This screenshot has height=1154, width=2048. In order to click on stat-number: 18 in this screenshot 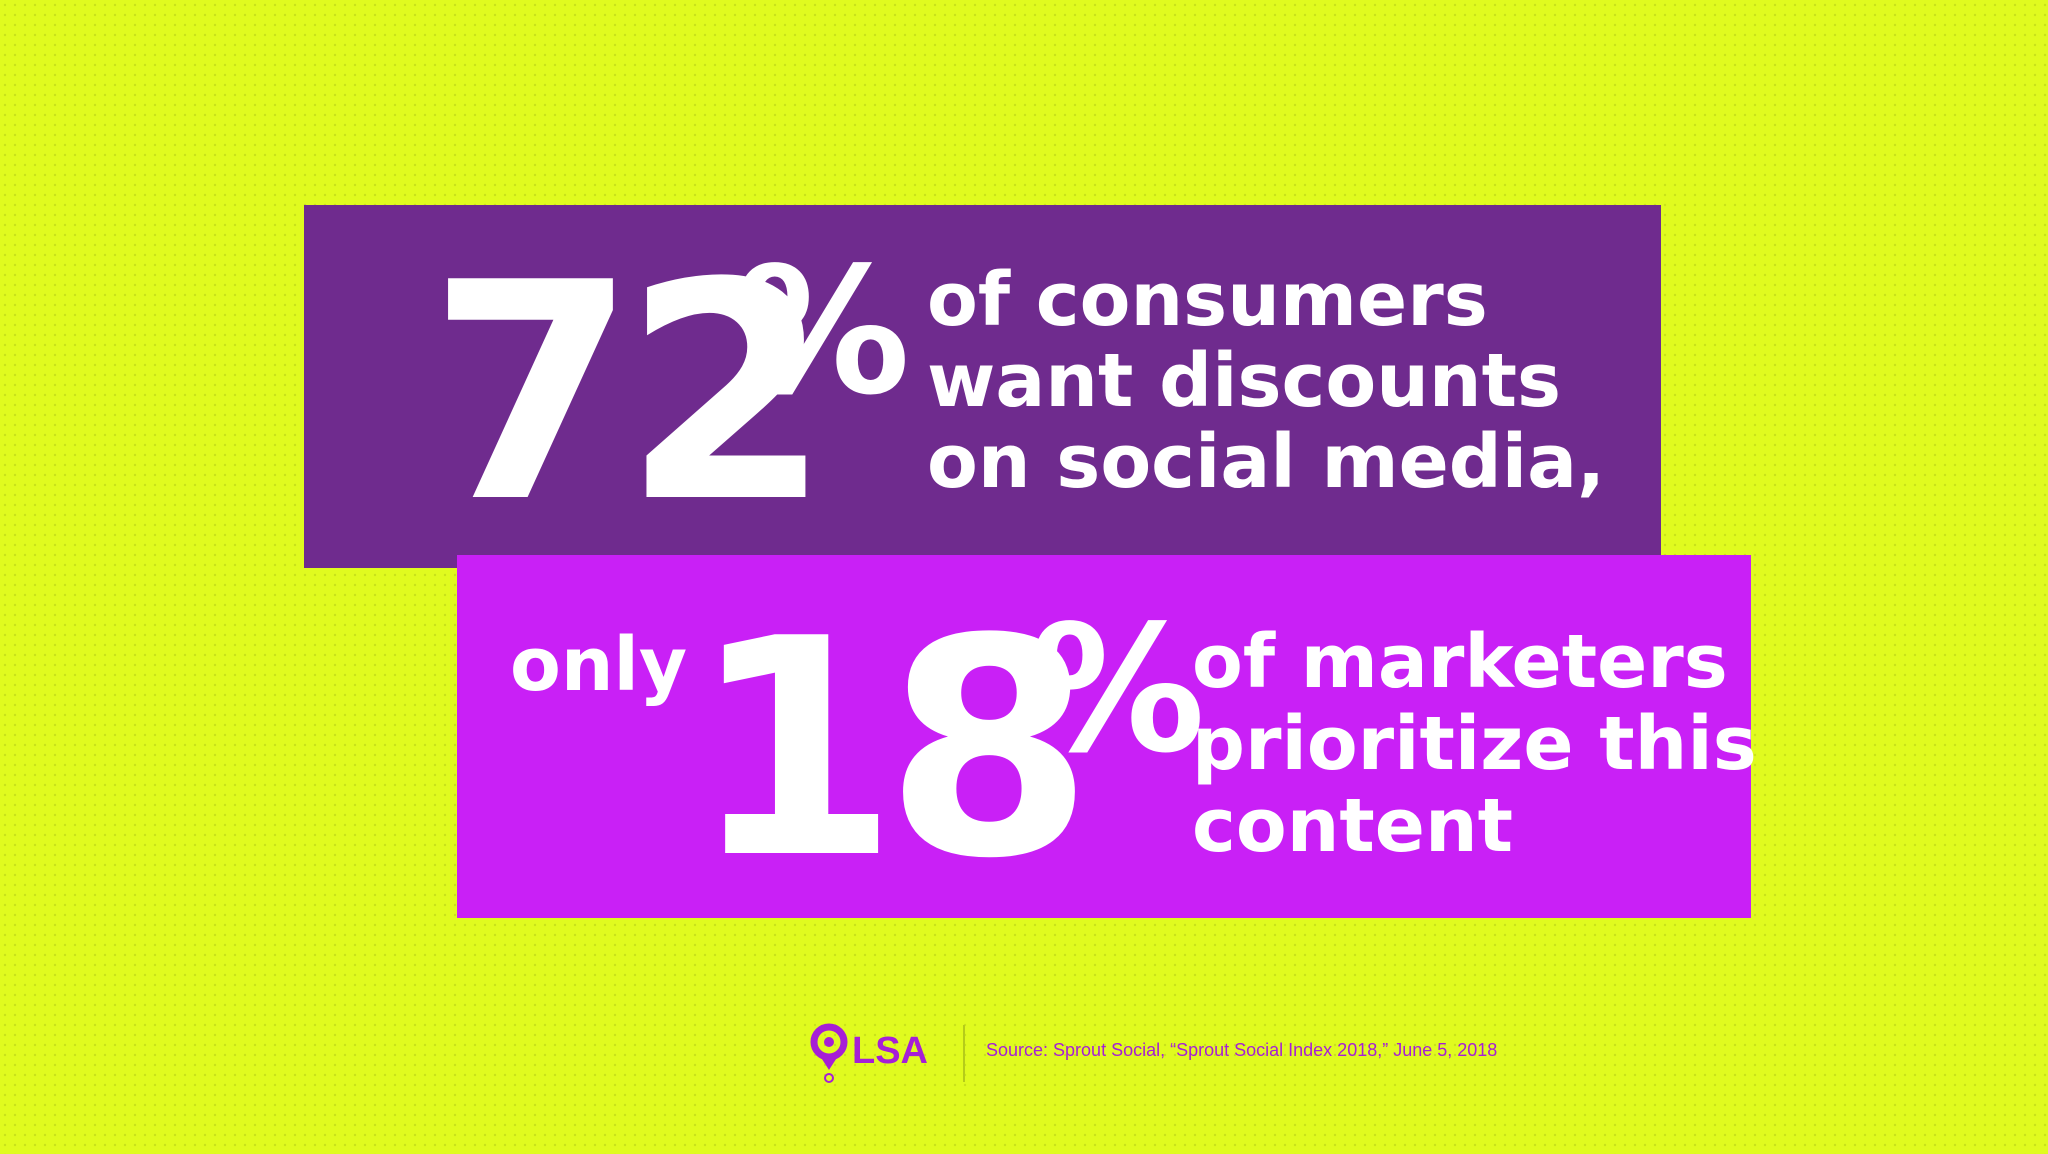, I will do `click(884, 749)`.